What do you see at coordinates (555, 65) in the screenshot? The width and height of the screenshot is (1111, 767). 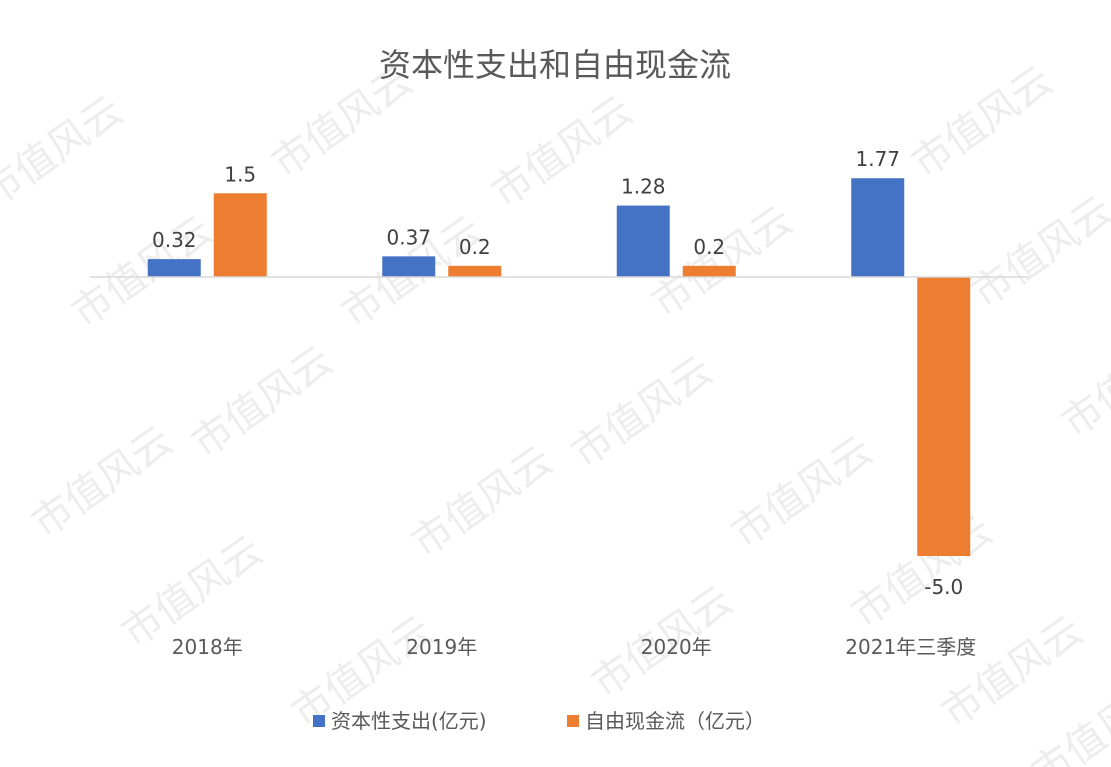 I see `chart-title: 资本性支出和自由现金流` at bounding box center [555, 65].